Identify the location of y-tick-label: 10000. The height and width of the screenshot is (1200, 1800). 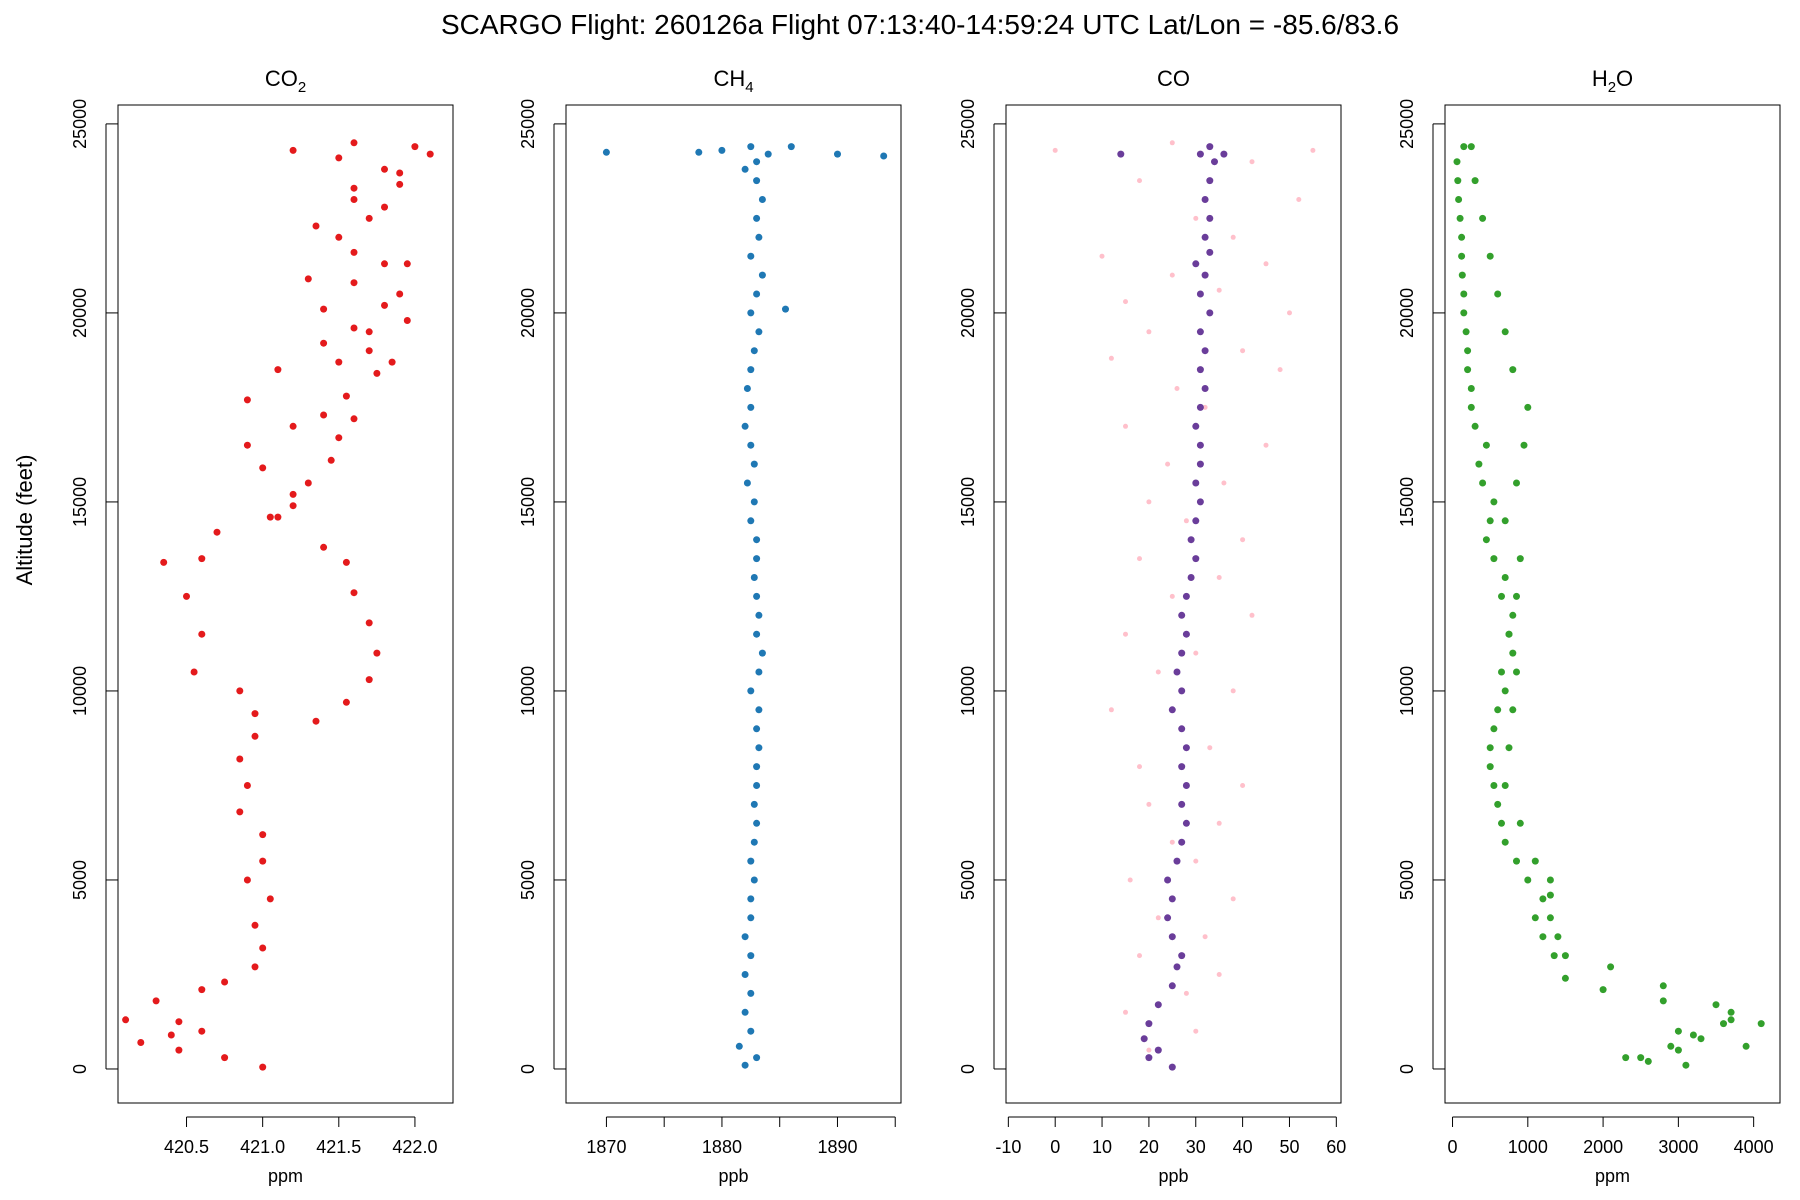
(528, 691).